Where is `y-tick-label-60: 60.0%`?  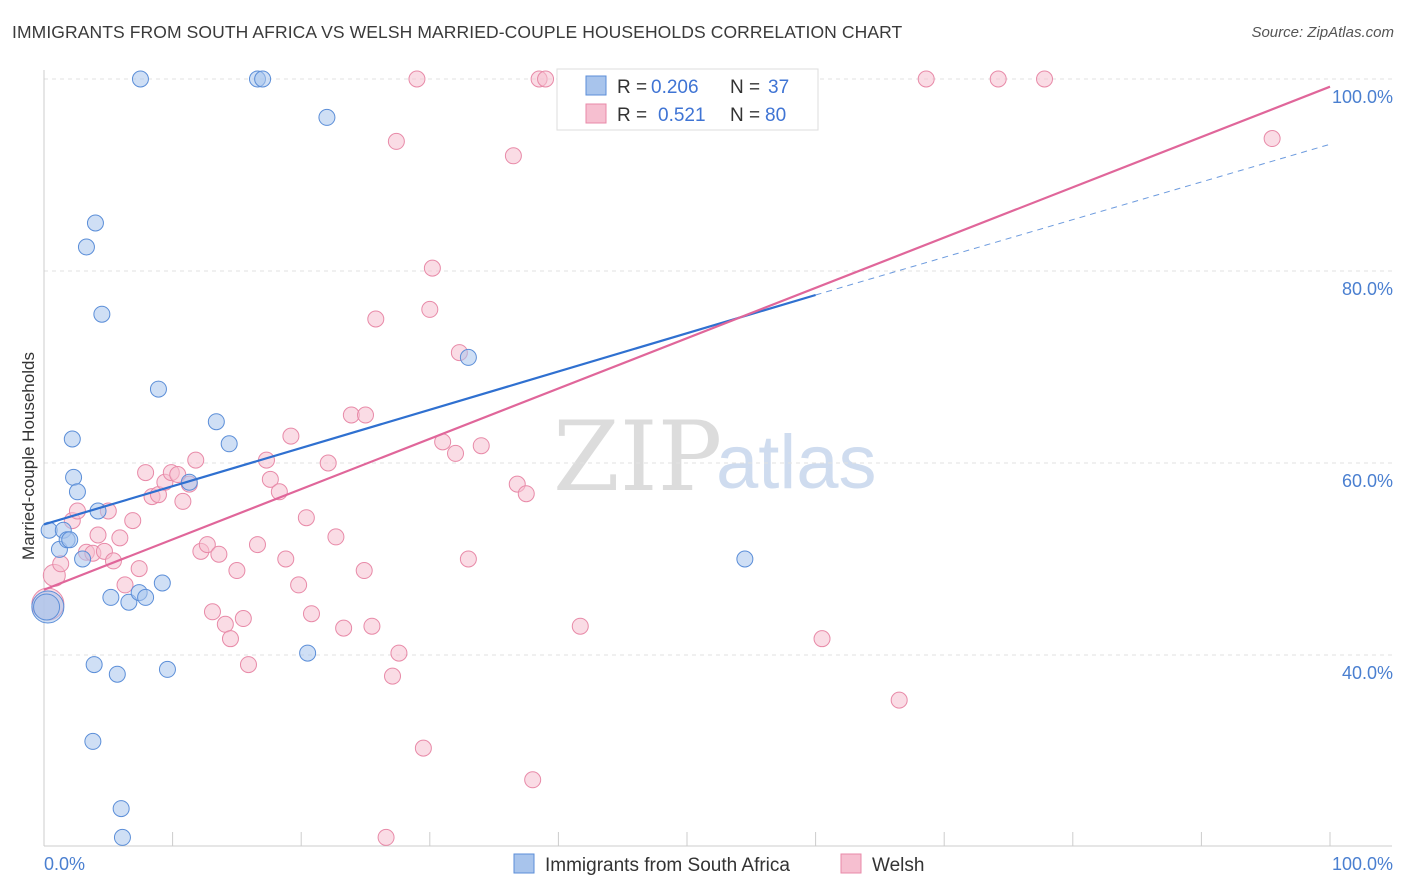 y-tick-label-60: 60.0% is located at coordinates (1367, 481).